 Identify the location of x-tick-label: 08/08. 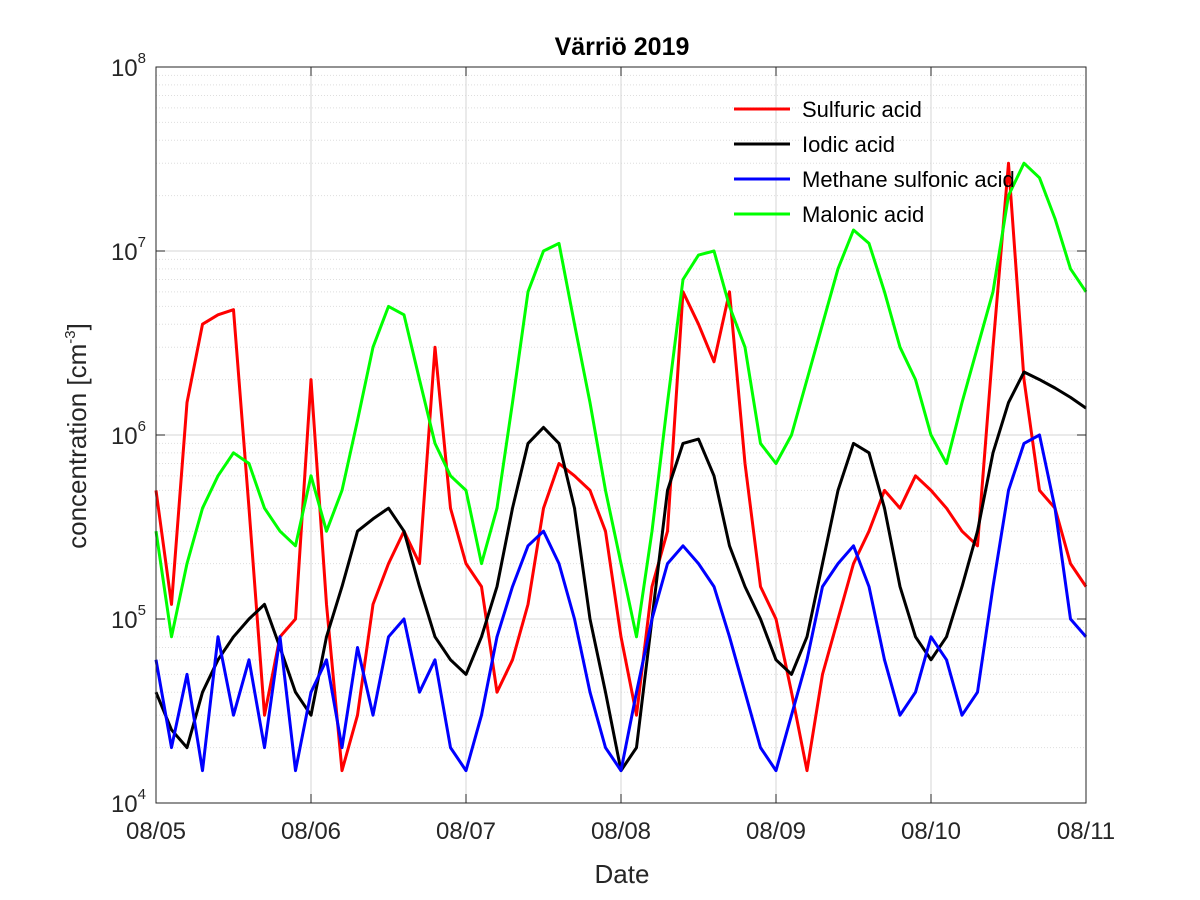
(621, 831).